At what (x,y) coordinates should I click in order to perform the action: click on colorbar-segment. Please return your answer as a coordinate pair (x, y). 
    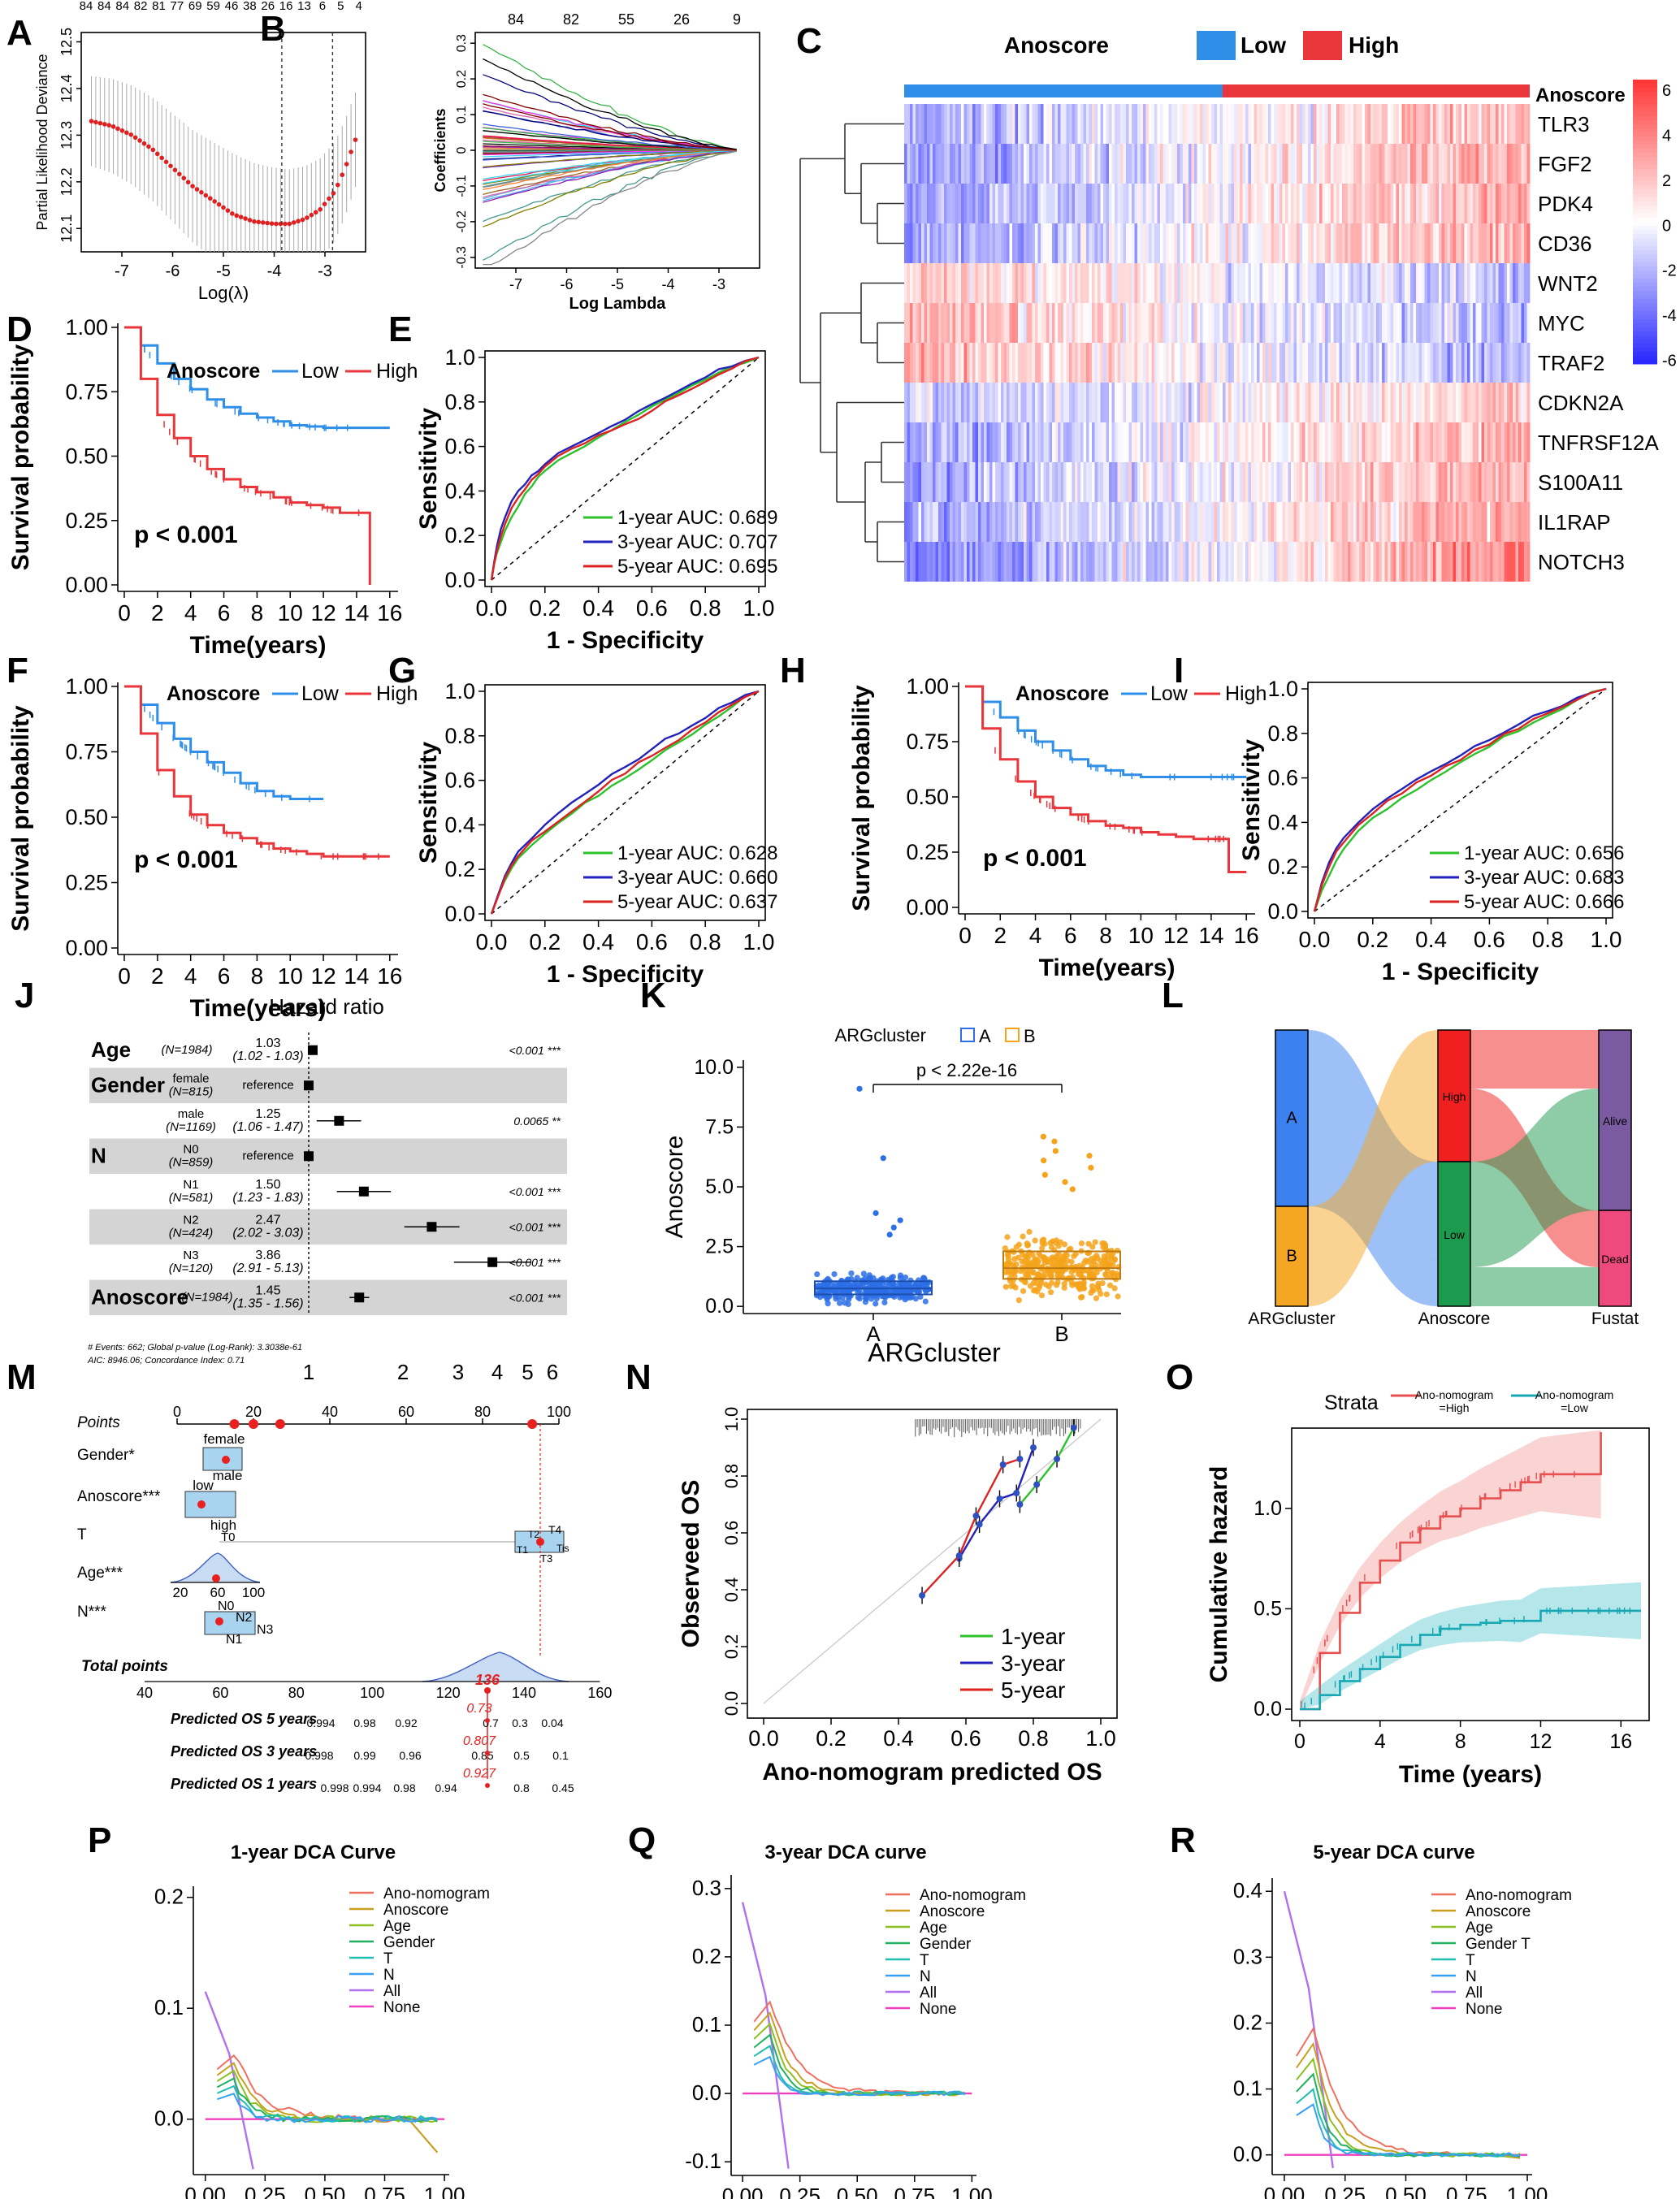
    Looking at the image, I should click on (1645, 221).